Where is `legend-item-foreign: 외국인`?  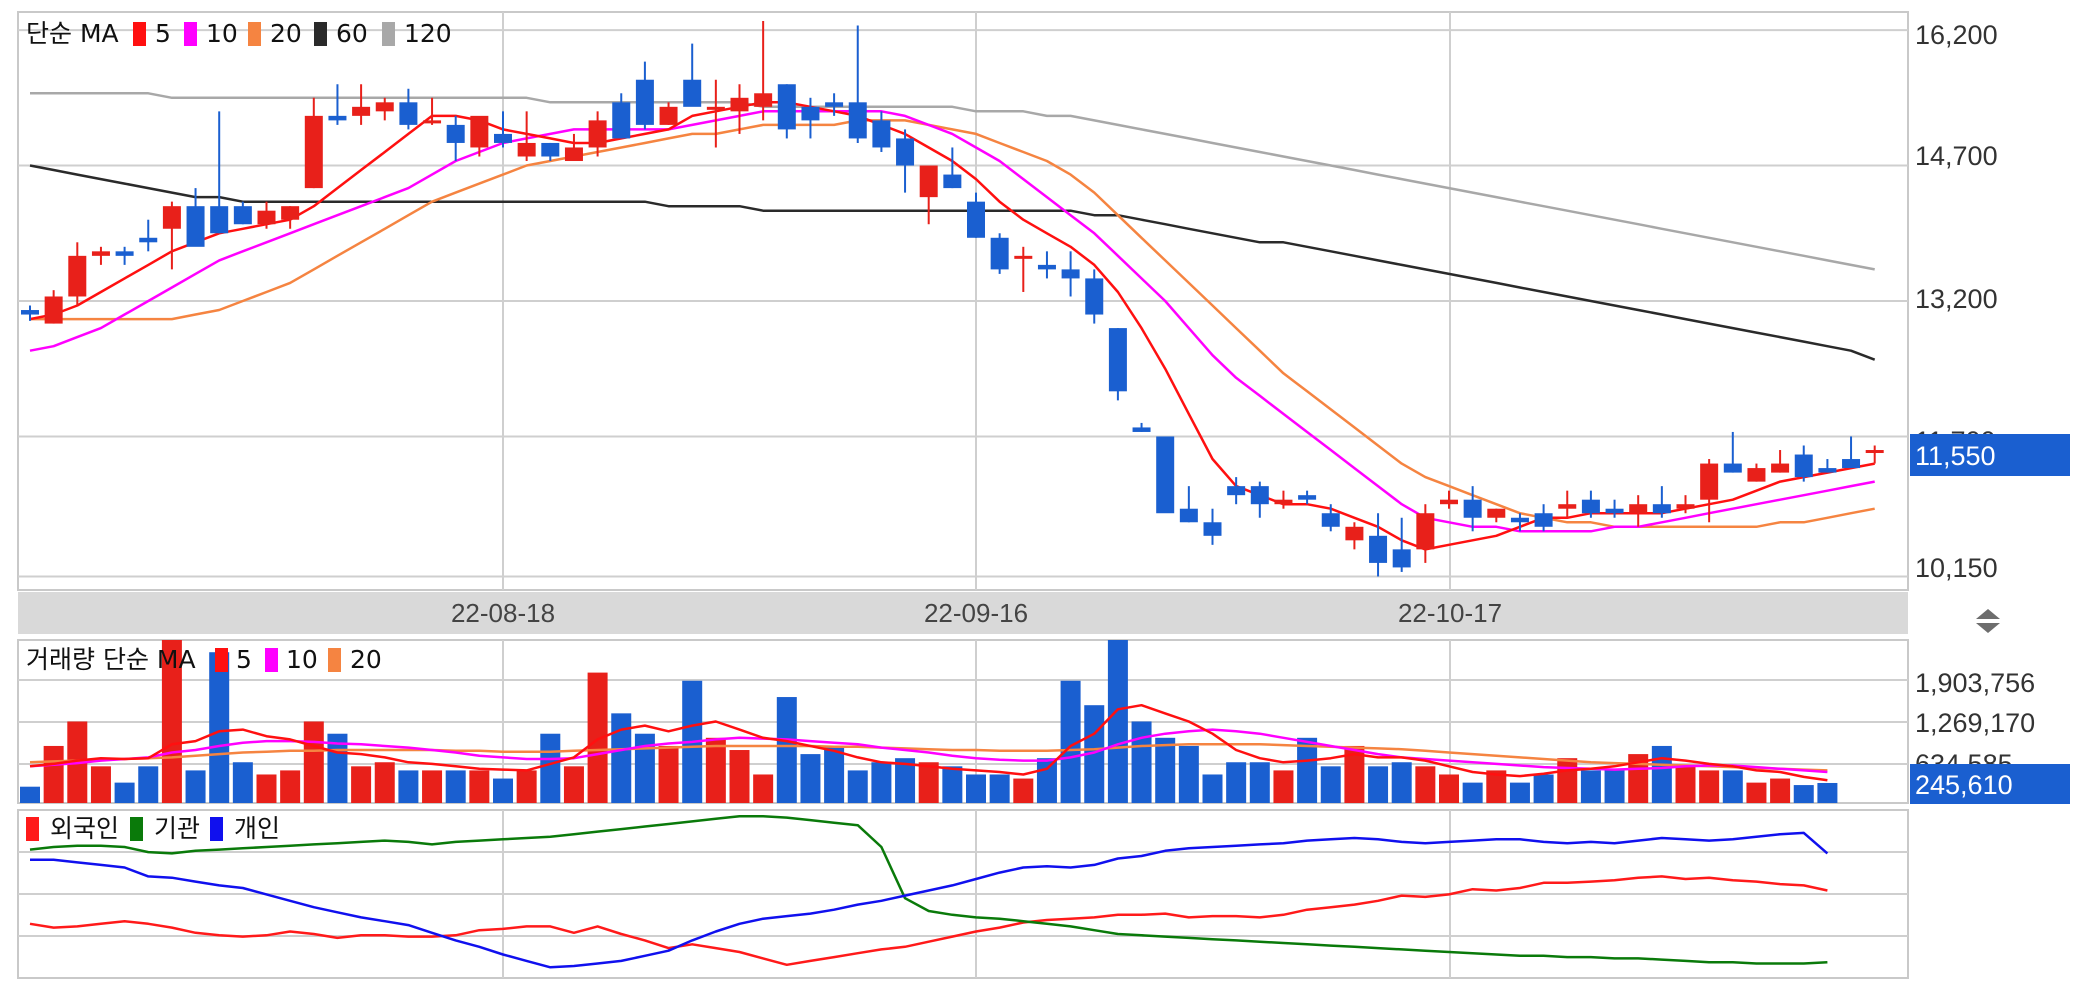
legend-item-foreign: 외국인 is located at coordinates (72, 828).